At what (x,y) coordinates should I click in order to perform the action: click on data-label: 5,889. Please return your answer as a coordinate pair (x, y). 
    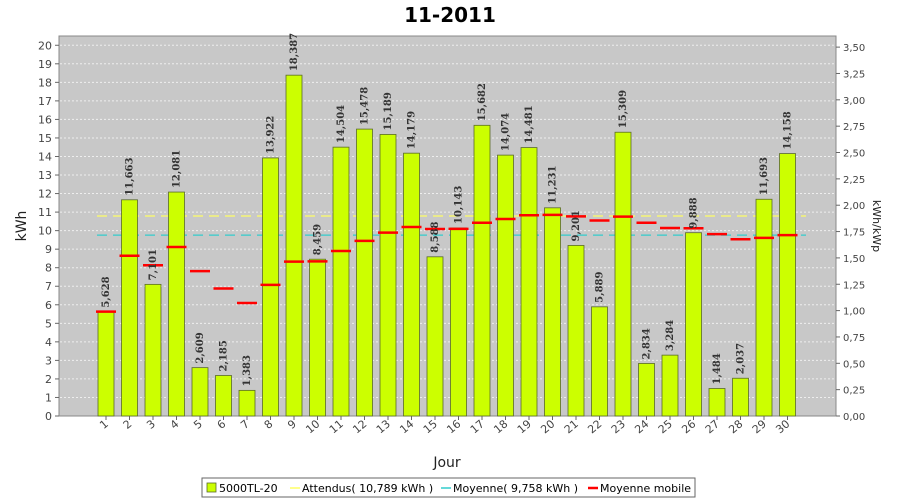
    Looking at the image, I should click on (600, 286).